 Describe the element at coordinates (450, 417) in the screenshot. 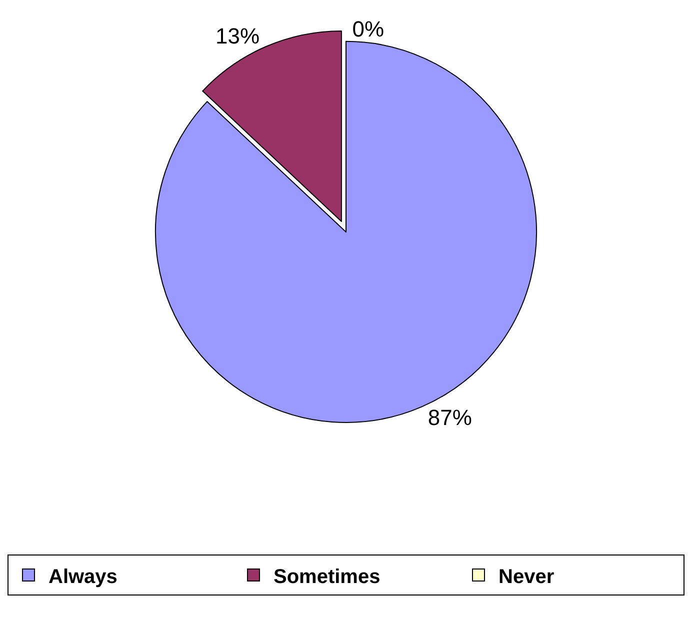

I see `data-label: 87%` at that location.